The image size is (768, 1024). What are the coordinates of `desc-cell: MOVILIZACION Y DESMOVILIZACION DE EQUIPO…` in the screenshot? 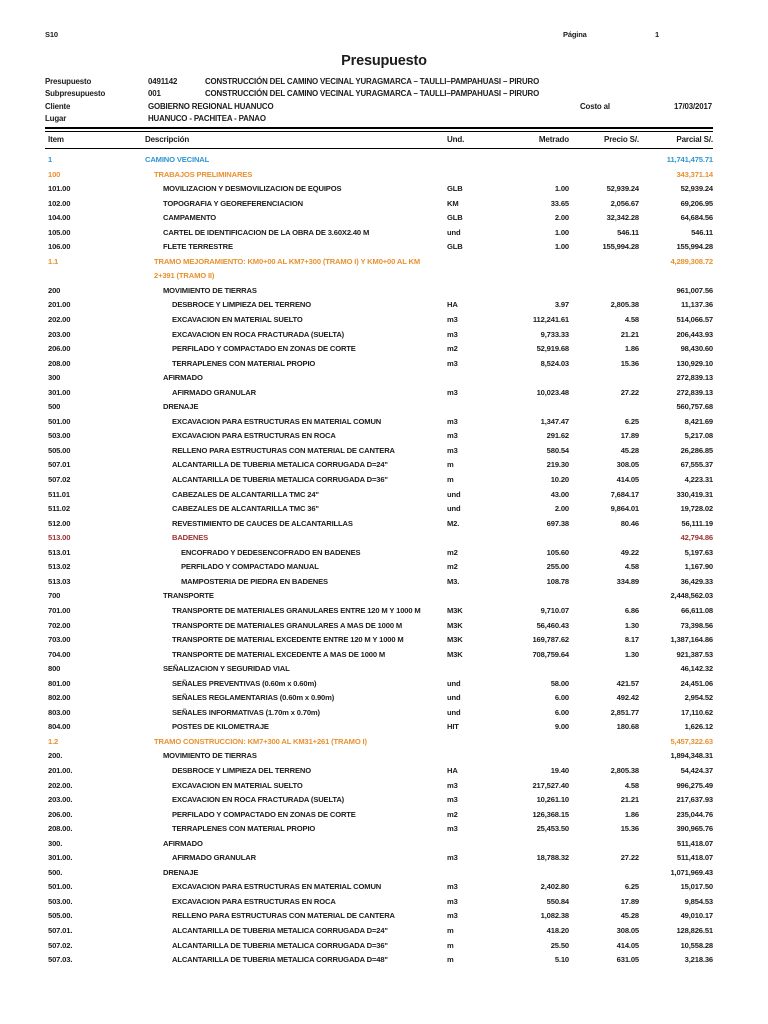 It's located at (252, 189).